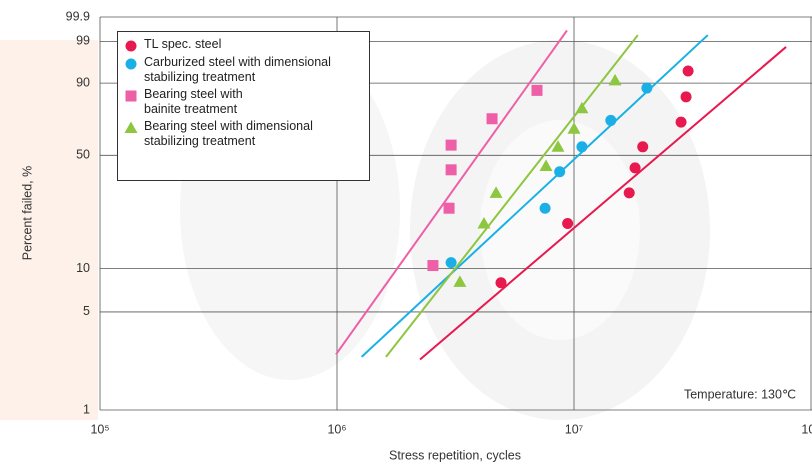 Image resolution: width=812 pixels, height=471 pixels. What do you see at coordinates (83, 268) in the screenshot?
I see `y-tick-label: 10` at bounding box center [83, 268].